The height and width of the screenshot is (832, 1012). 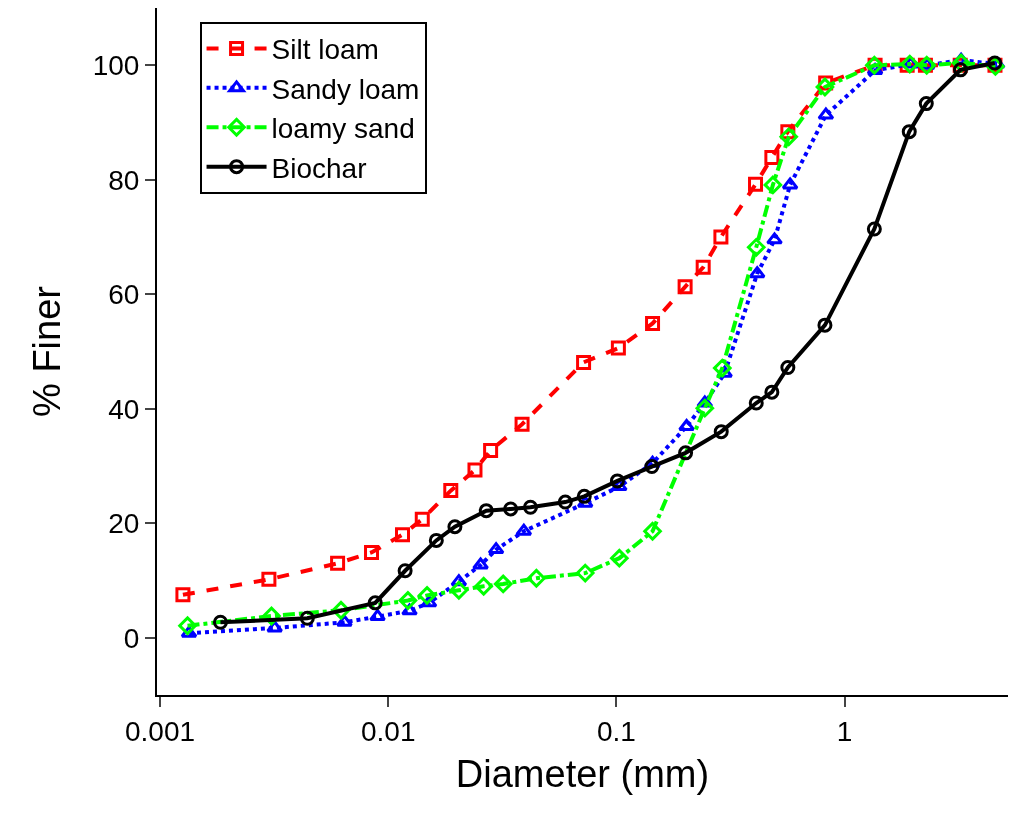 What do you see at coordinates (616, 731) in the screenshot?
I see `x-tick-label: 0.1` at bounding box center [616, 731].